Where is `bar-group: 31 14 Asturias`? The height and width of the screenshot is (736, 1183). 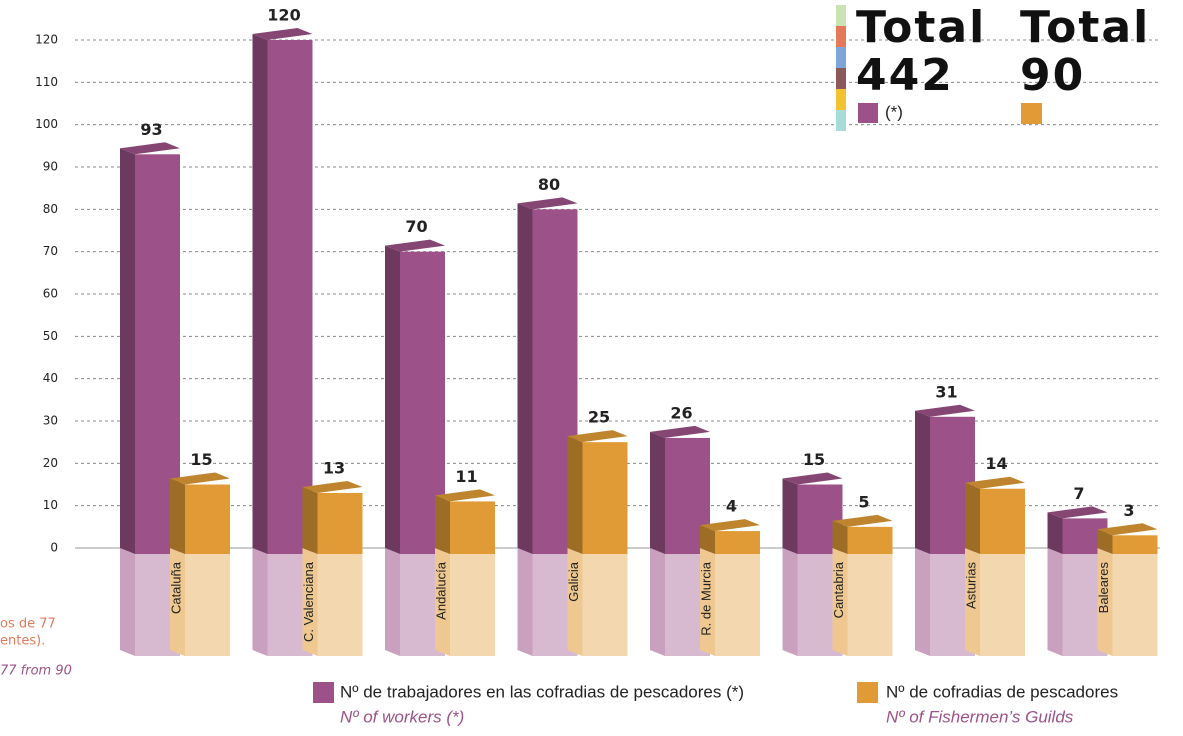
bar-group: 31 14 Asturias is located at coordinates (970, 519).